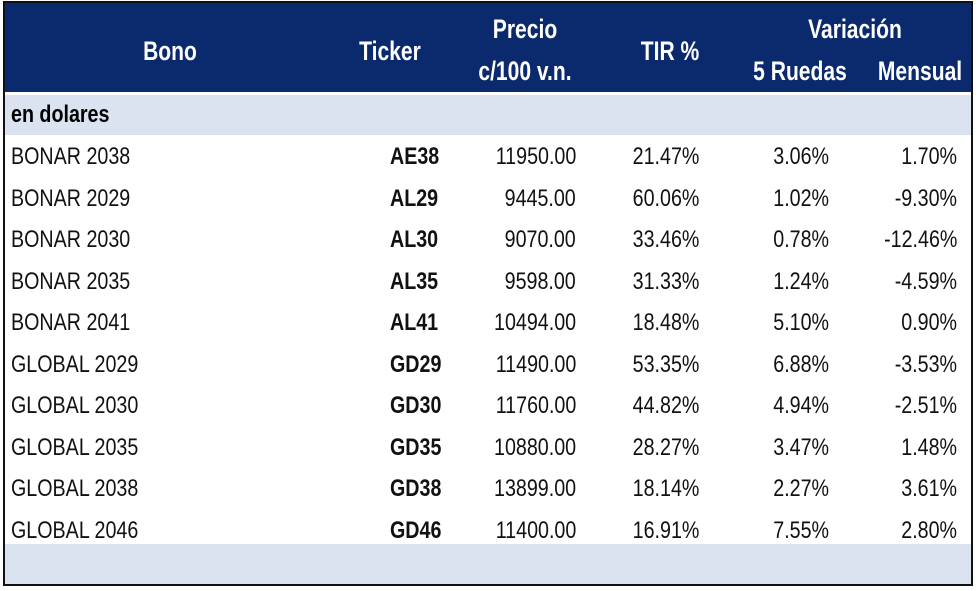  What do you see at coordinates (801, 447) in the screenshot?
I see `bond-var-5-ruedas: 3.47%` at bounding box center [801, 447].